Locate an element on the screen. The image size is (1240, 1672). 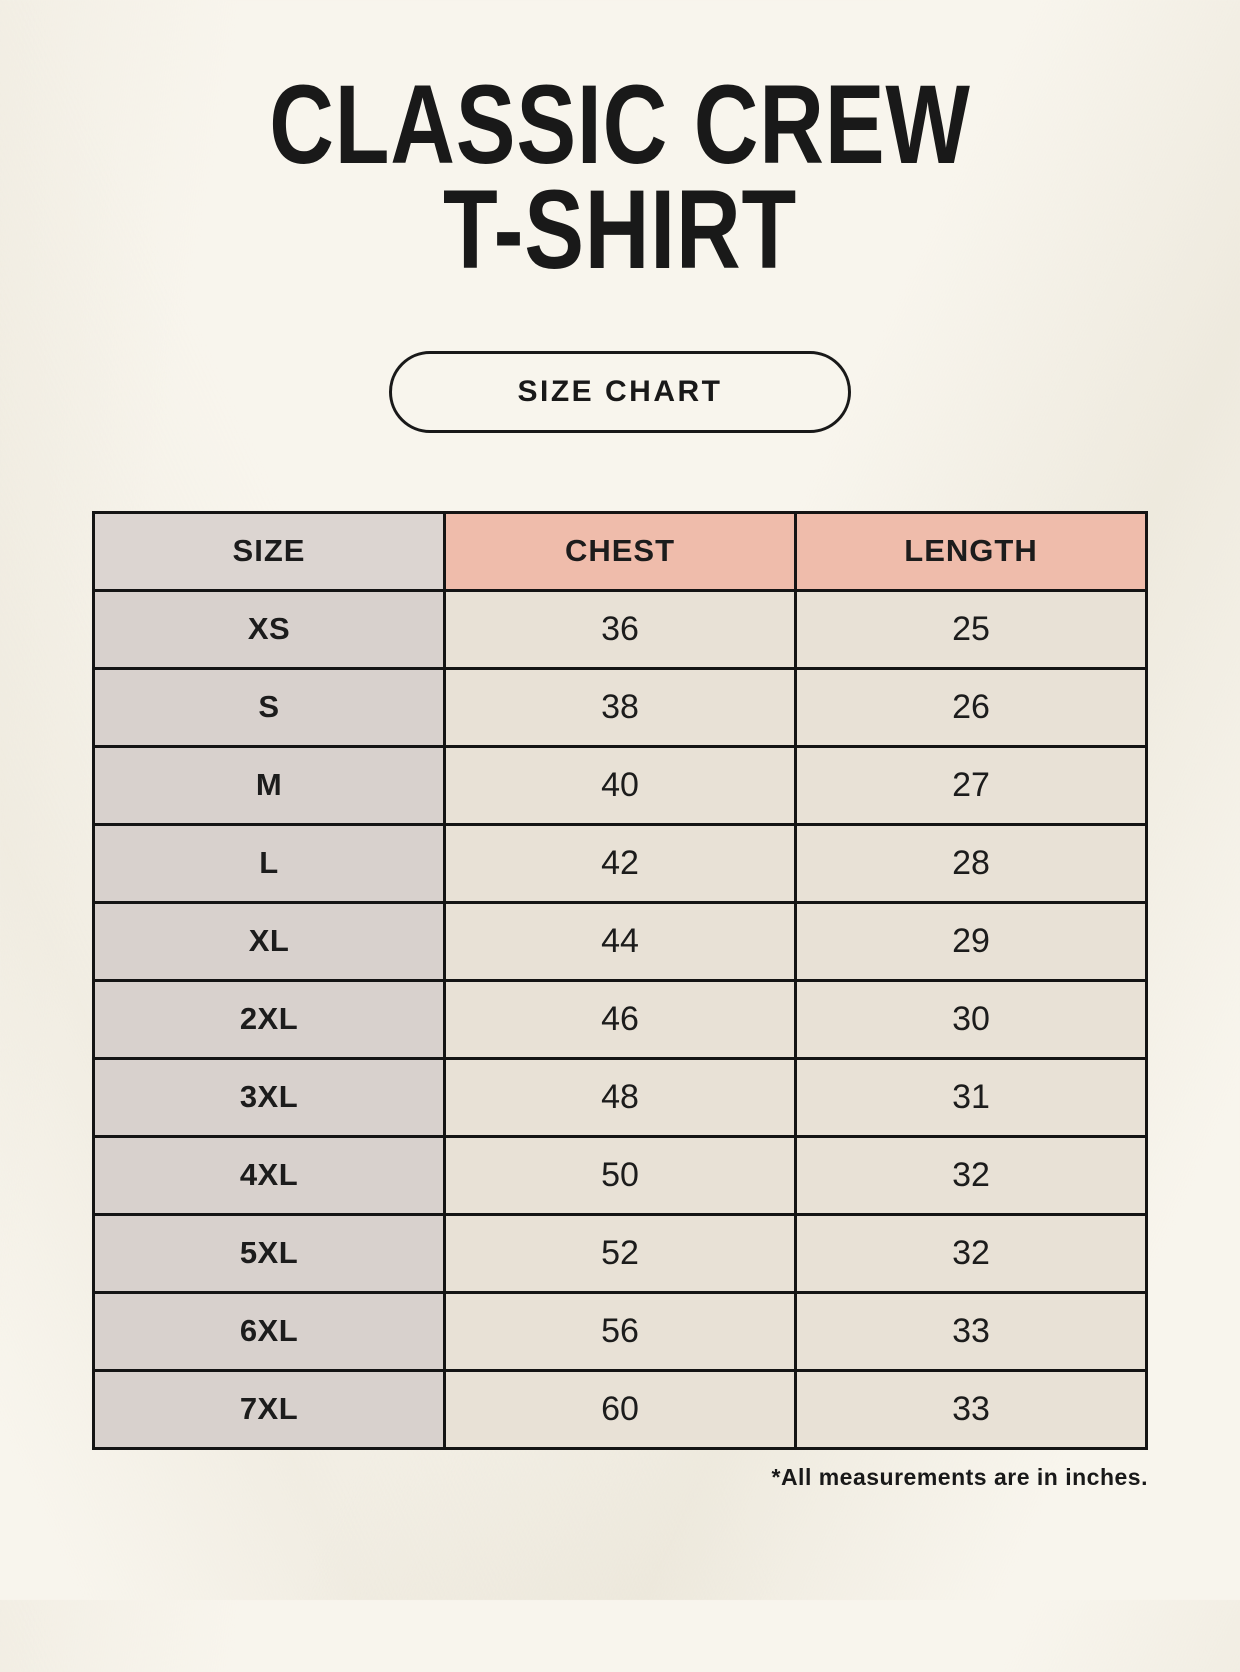
table-row: L 42 28 is located at coordinates (620, 863).